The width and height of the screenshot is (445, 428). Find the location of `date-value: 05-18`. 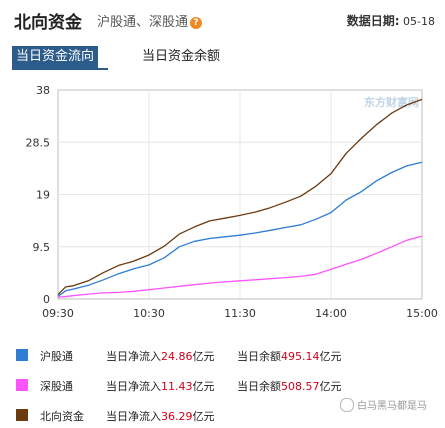

date-value: 05-18 is located at coordinates (419, 21).